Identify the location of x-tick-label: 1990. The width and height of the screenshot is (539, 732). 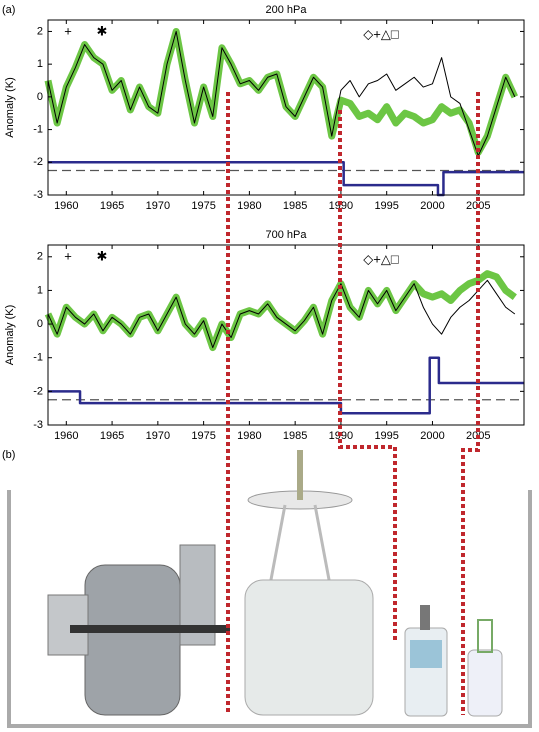
(341, 206).